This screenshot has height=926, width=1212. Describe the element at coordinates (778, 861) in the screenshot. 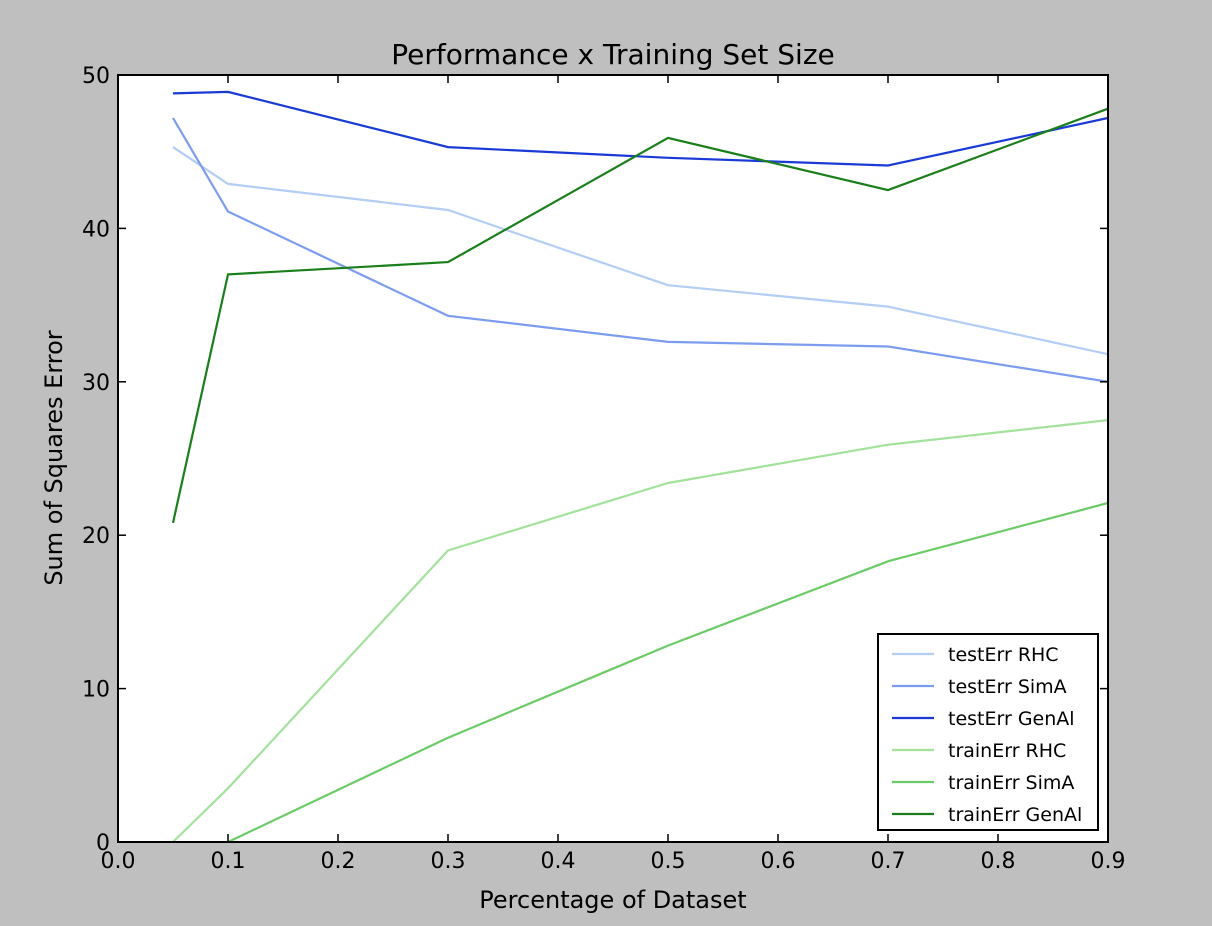

I see `x-tick-label: 0.6` at that location.